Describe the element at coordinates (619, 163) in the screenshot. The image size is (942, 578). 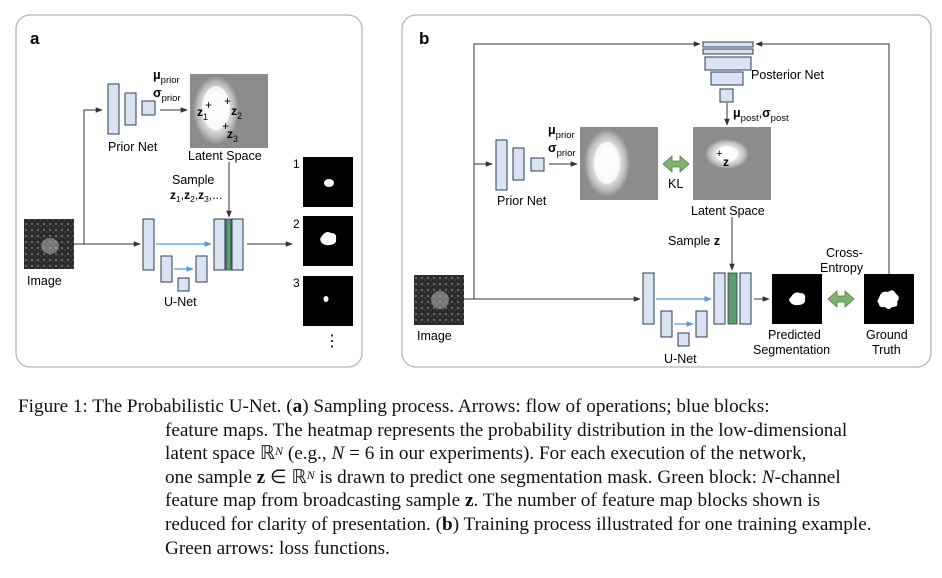
I see `prior-heatmap-b` at that location.